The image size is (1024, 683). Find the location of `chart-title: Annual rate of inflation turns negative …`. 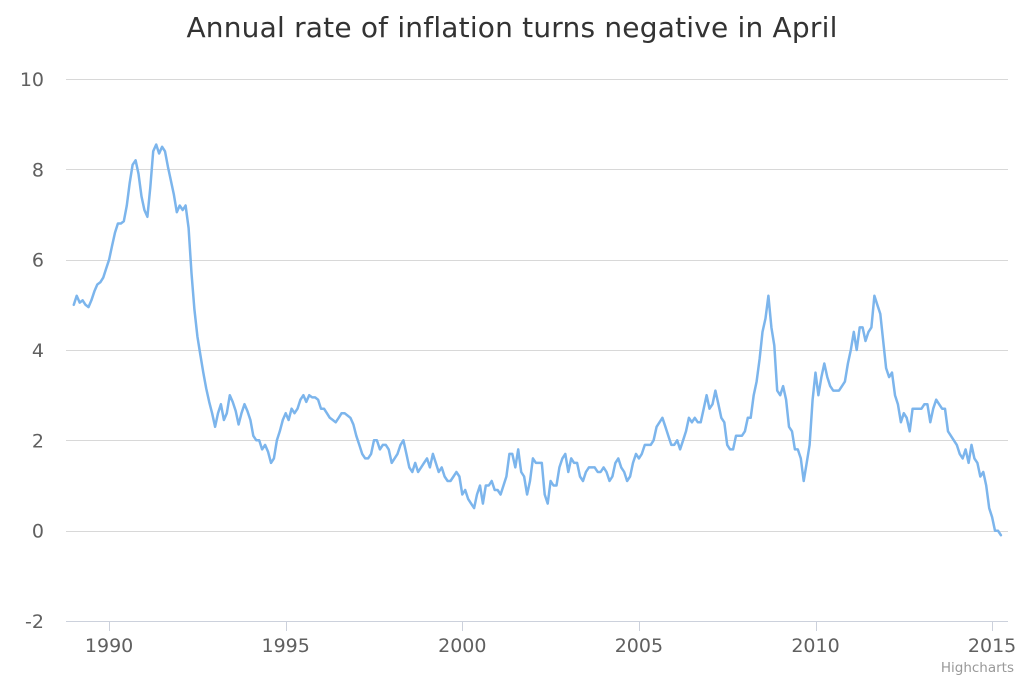

chart-title: Annual rate of inflation turns negative … is located at coordinates (512, 27).